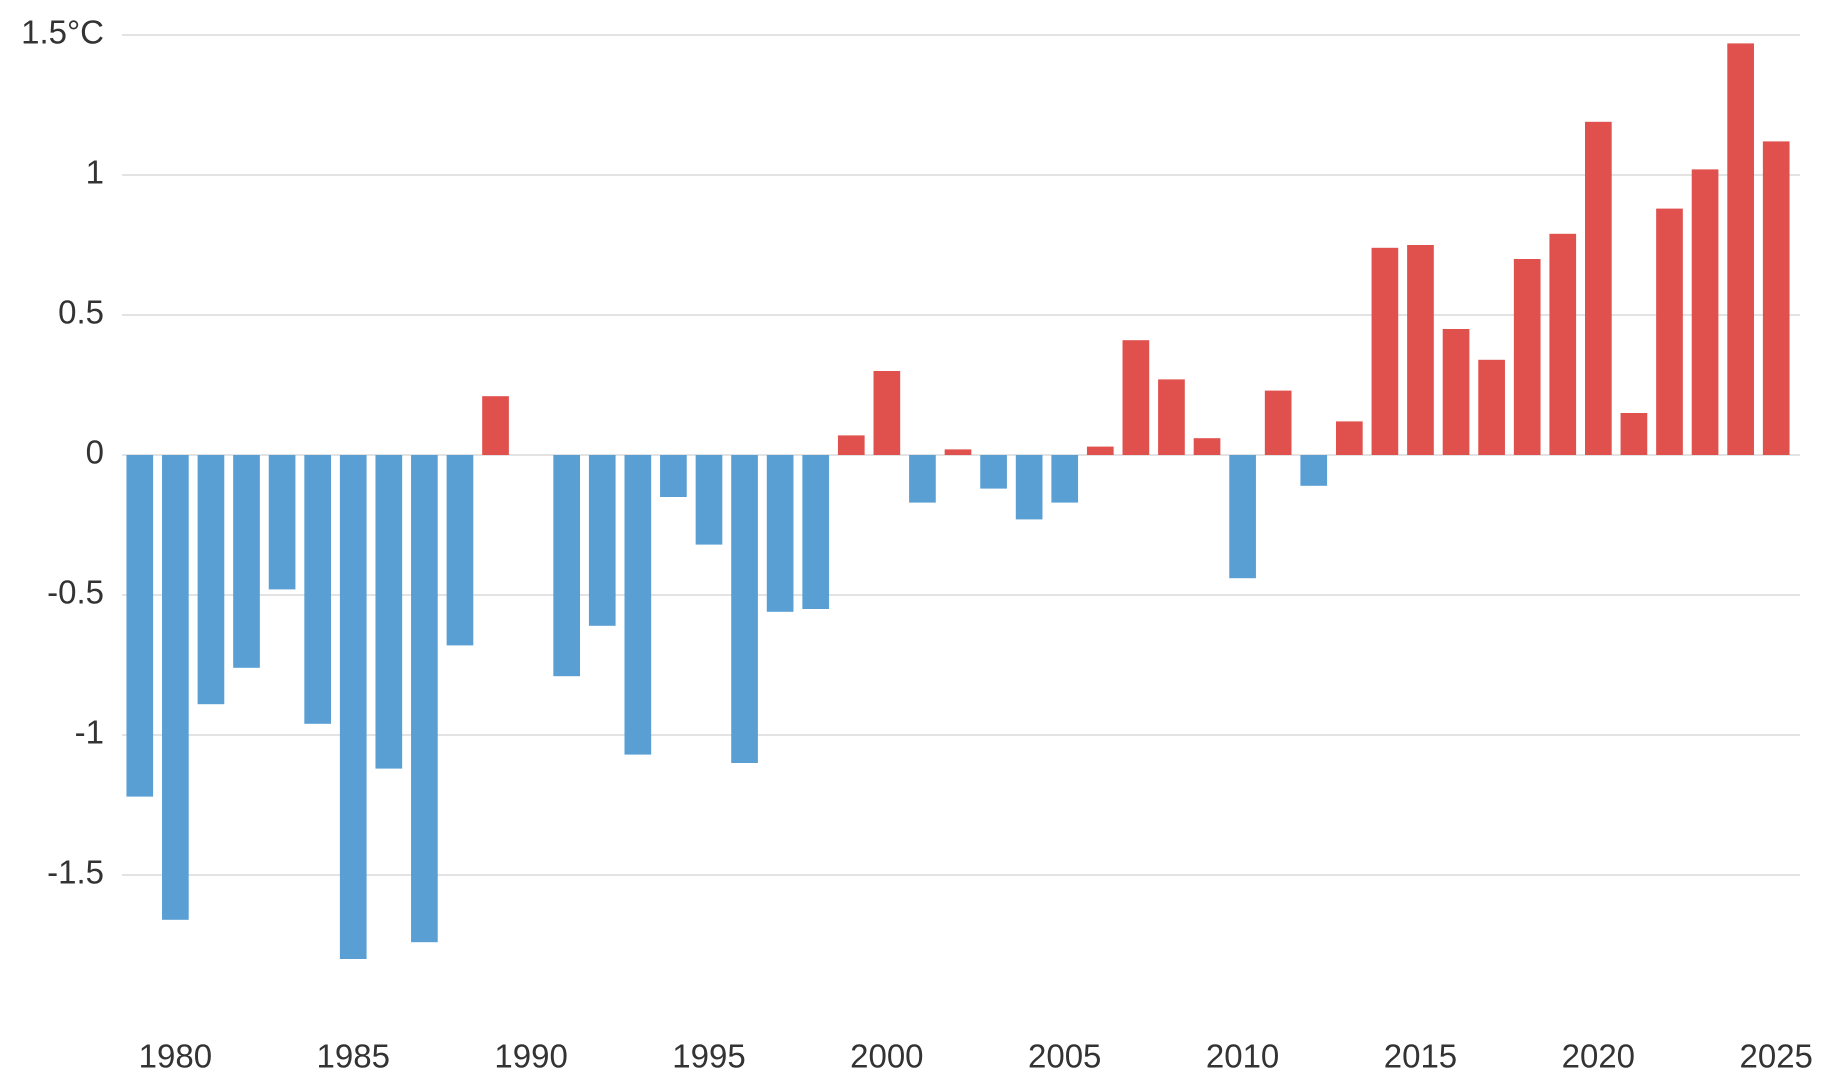 The image size is (1821, 1076). I want to click on y-tick-label: -1, so click(89, 732).